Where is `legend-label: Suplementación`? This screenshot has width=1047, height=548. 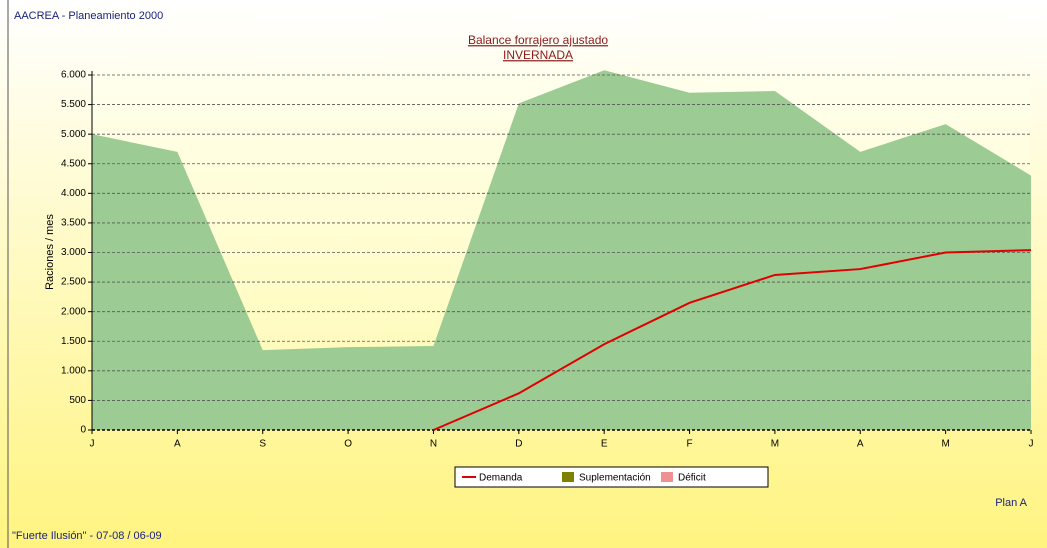 legend-label: Suplementación is located at coordinates (615, 478).